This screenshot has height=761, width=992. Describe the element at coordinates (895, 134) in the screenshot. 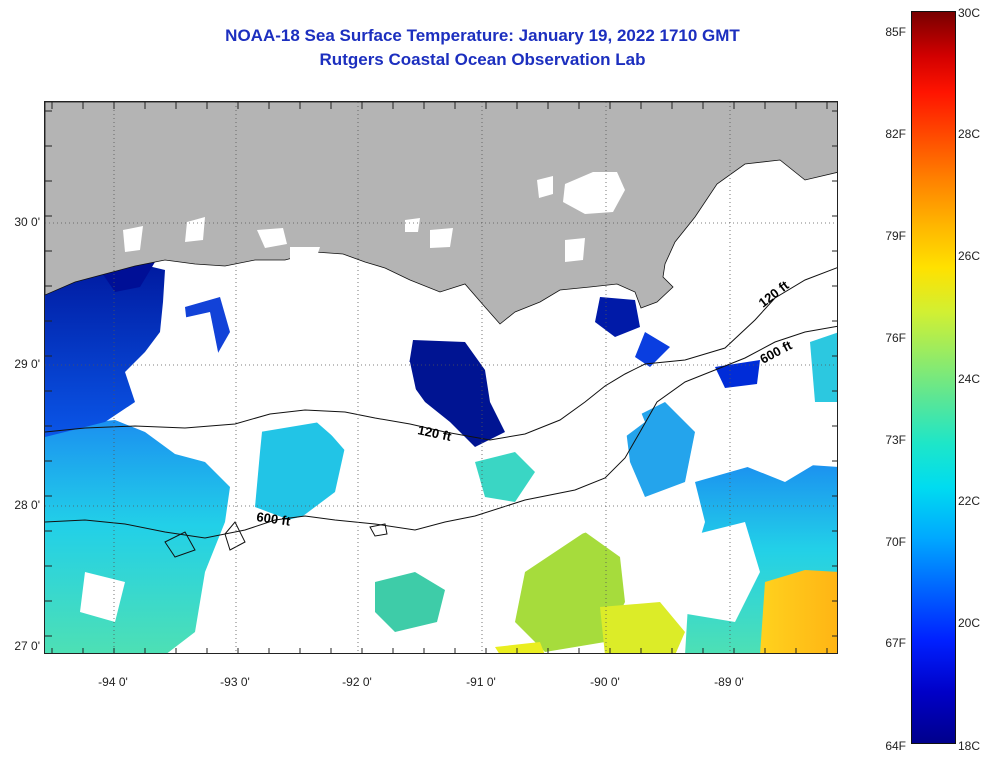

I see `colorbar-label-82f: 82F` at that location.